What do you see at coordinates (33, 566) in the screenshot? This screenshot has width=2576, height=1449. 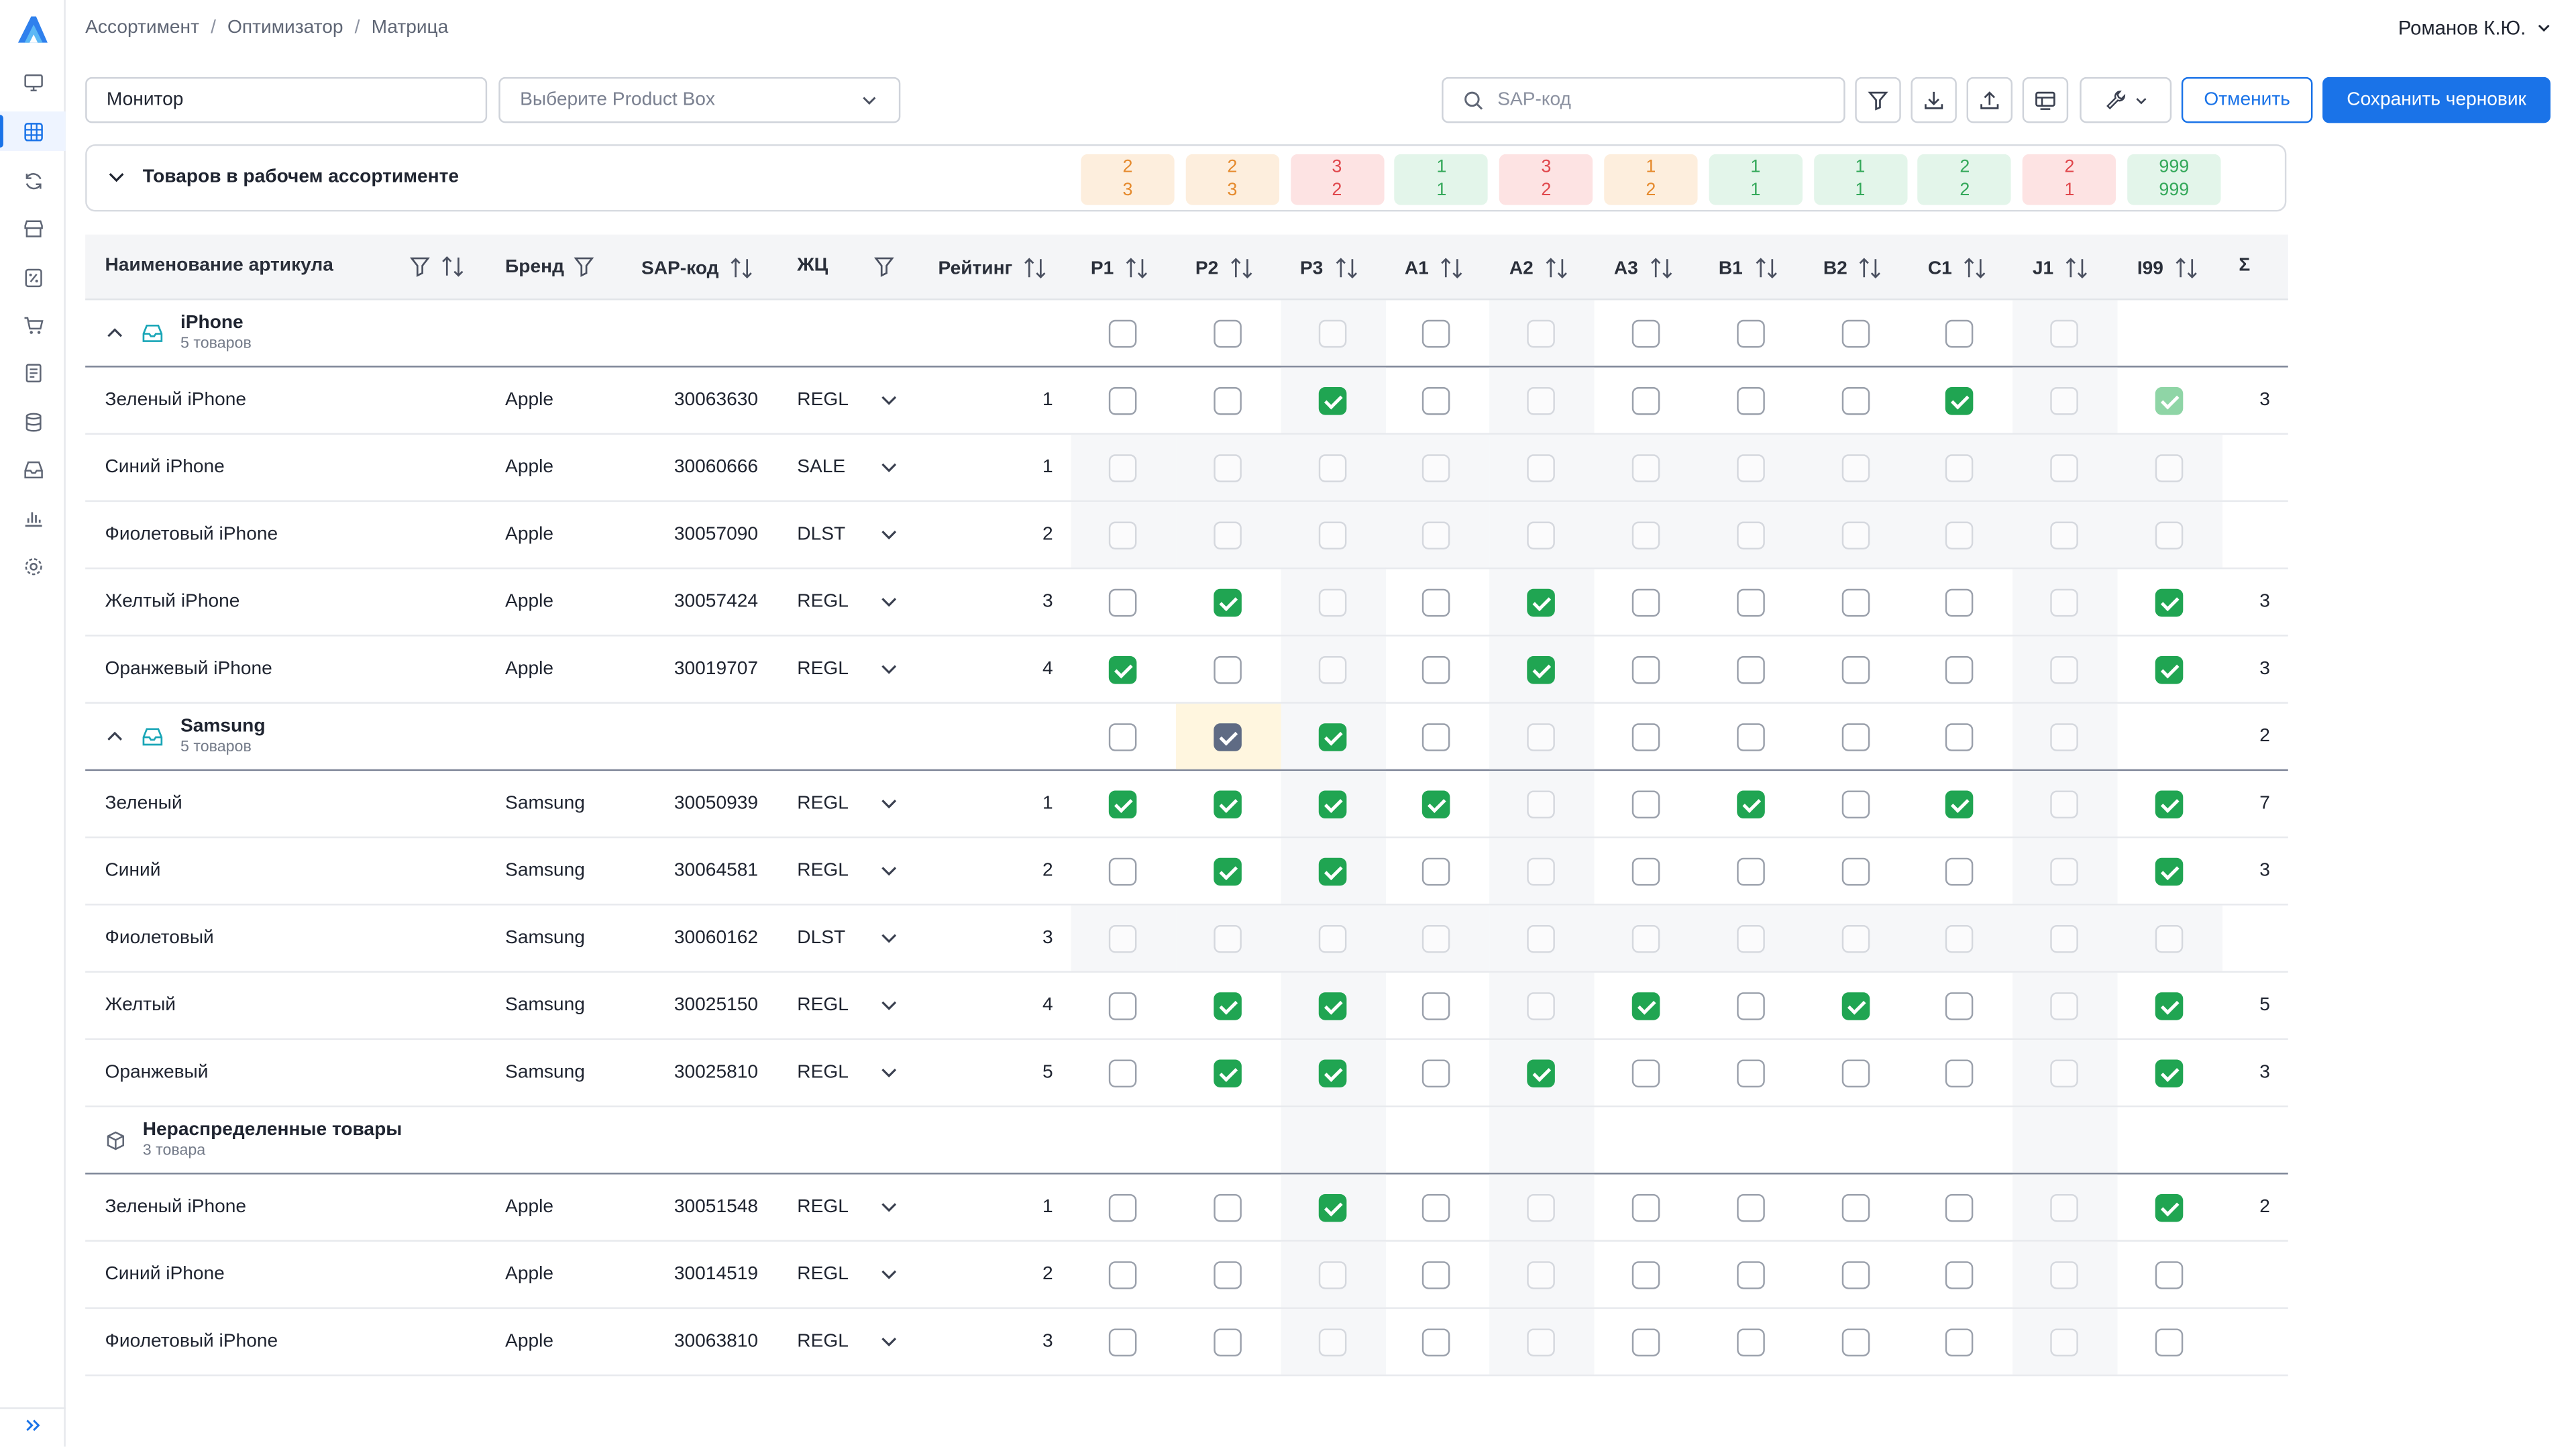 I see `sidebar-item-settings` at bounding box center [33, 566].